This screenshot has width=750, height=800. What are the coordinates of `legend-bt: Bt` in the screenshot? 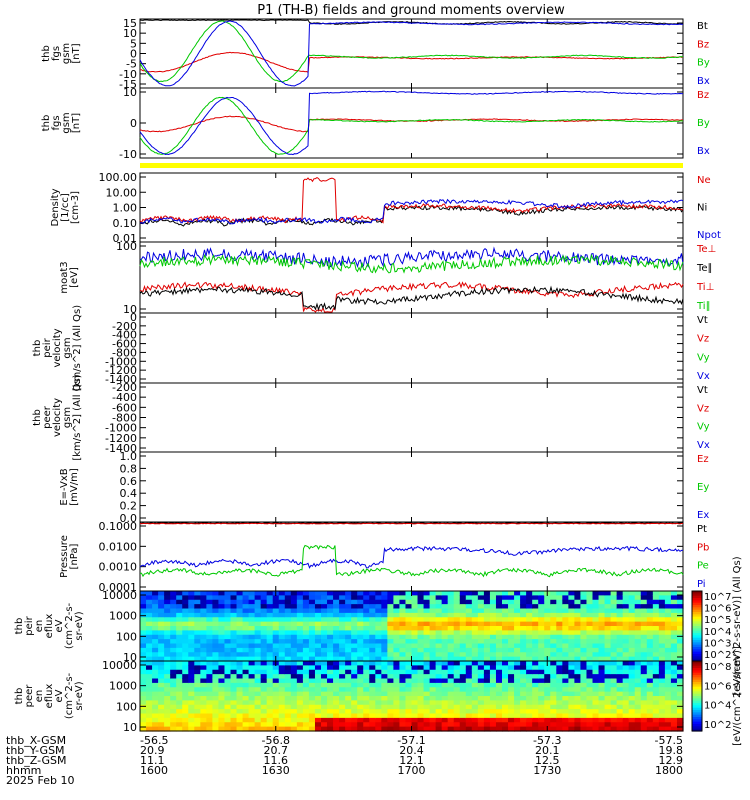 It's located at (702, 26).